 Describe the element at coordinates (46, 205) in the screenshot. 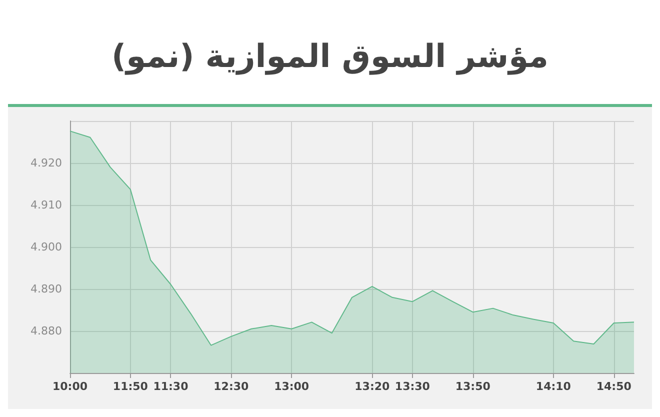

I see `y-tick-label: 4.910` at that location.